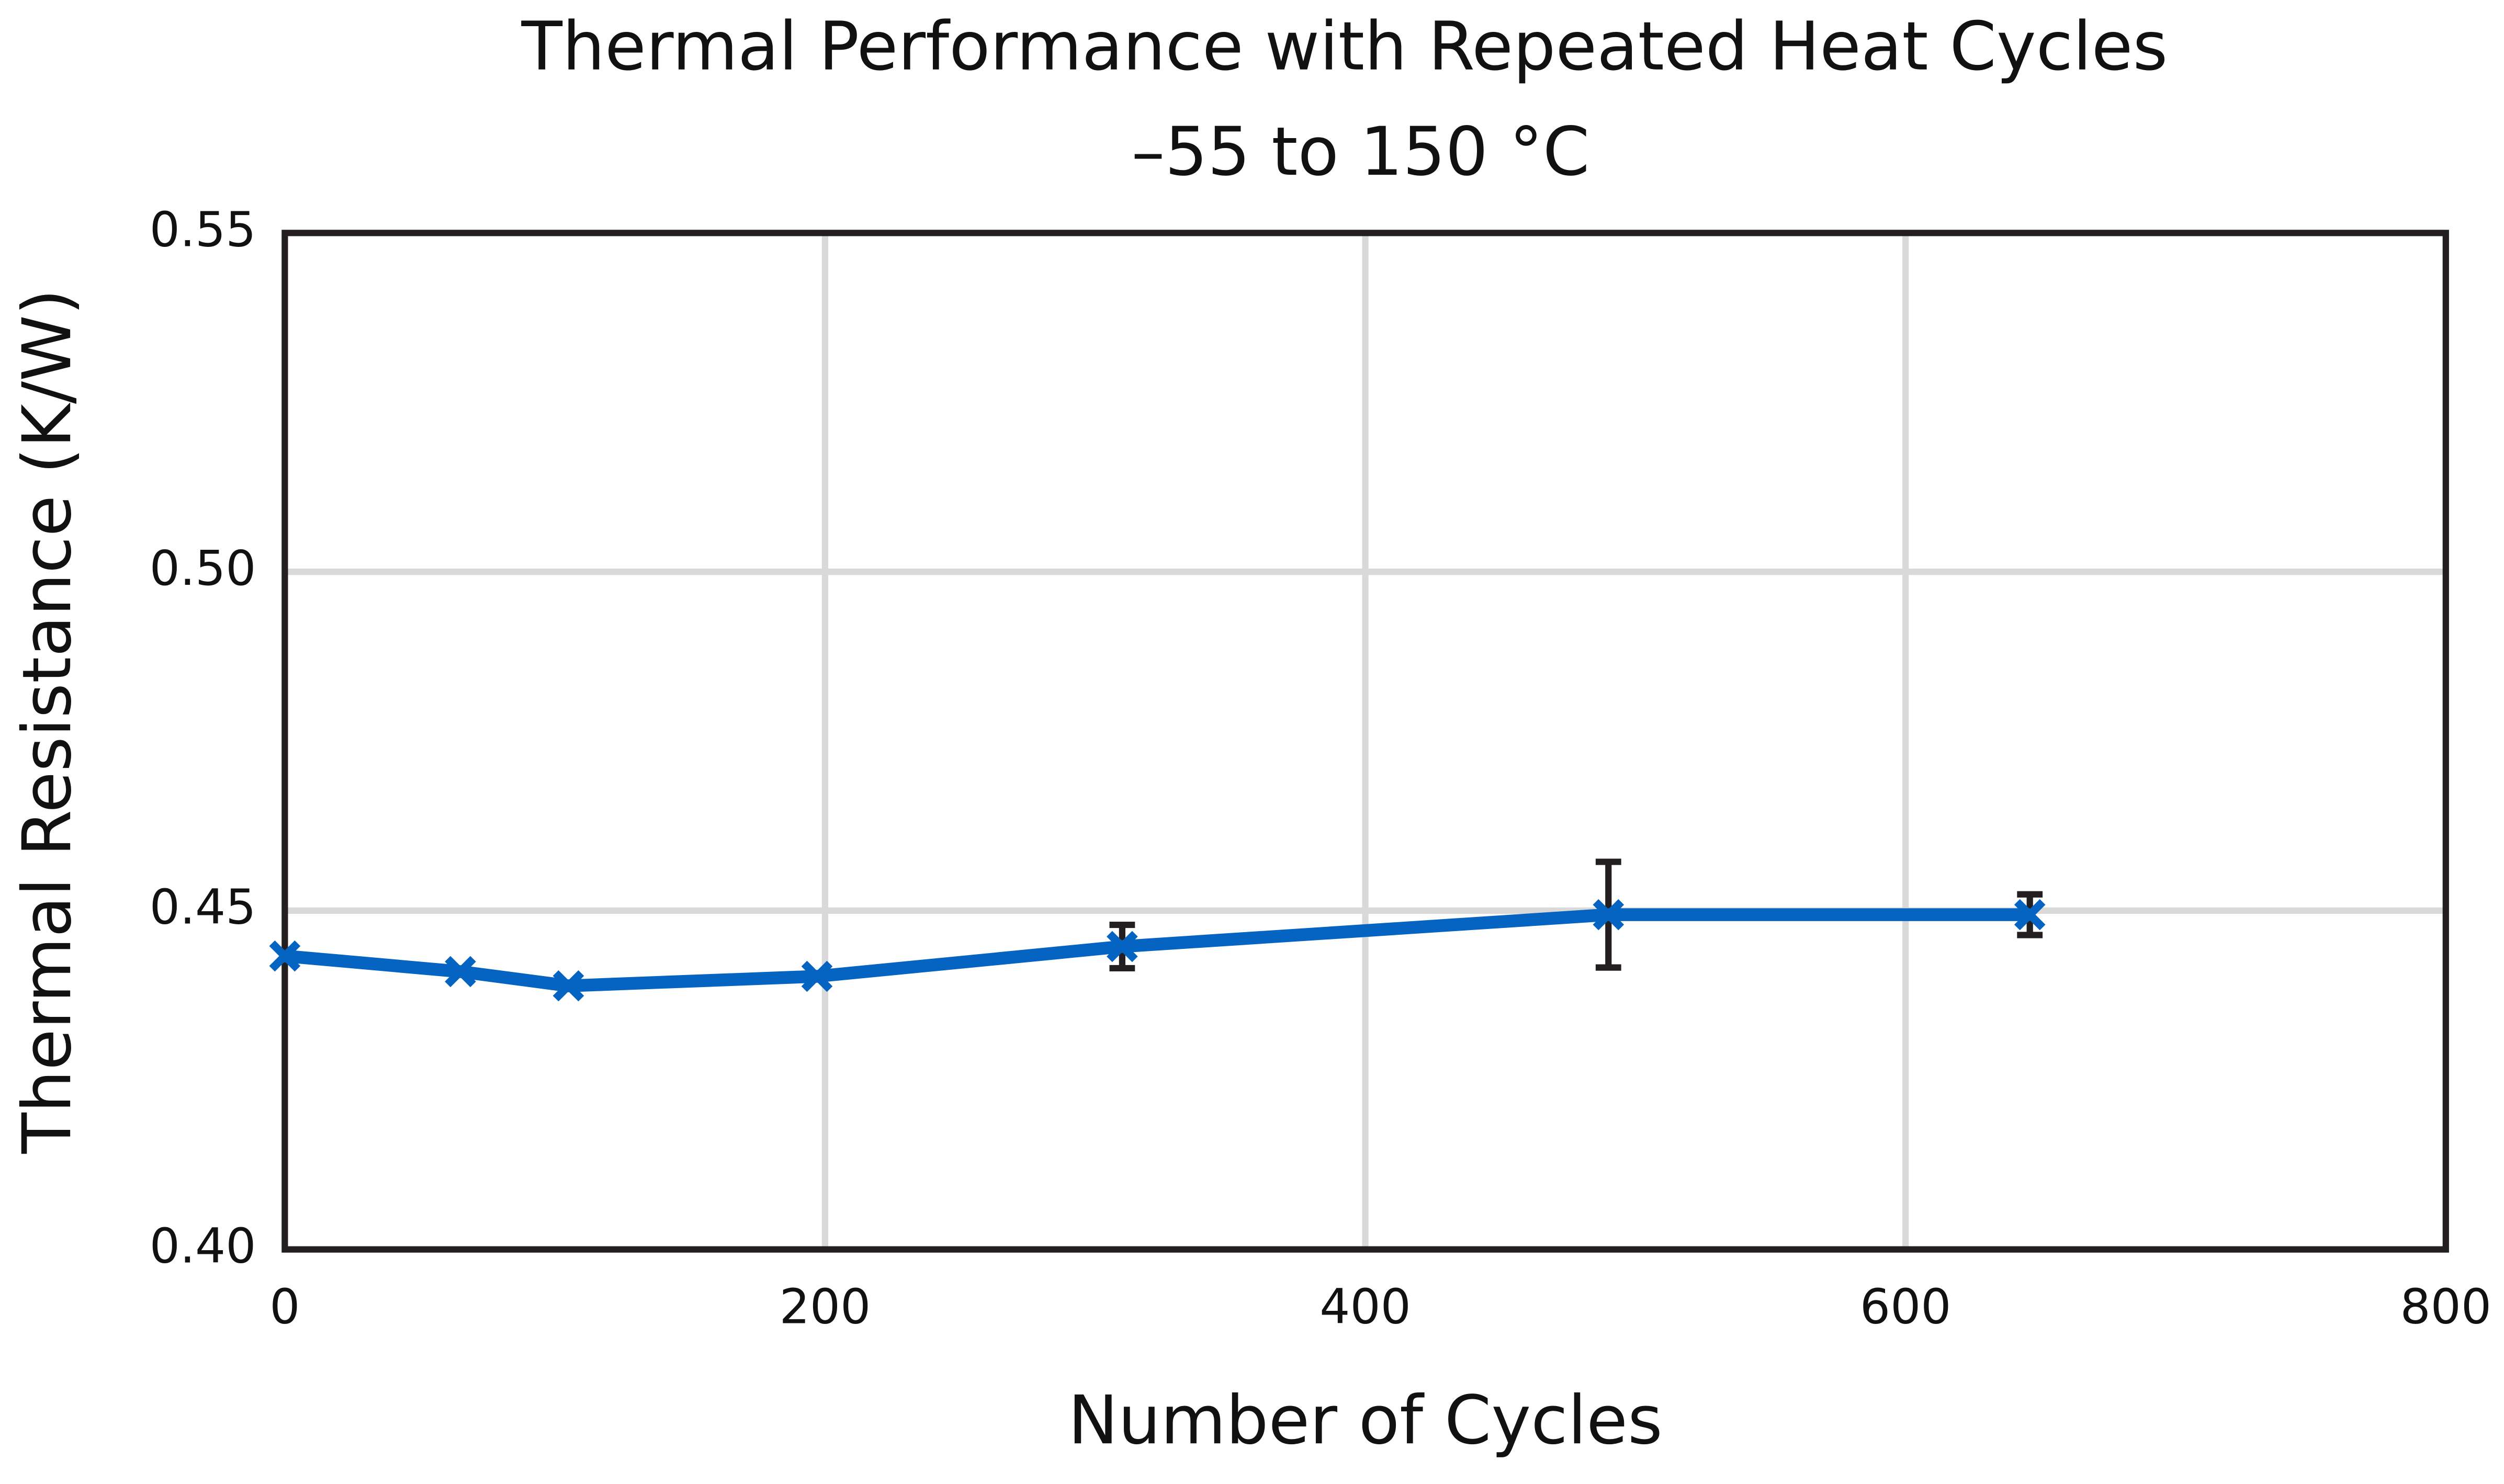 The image size is (2504, 1484). I want to click on data-line, so click(1157, 950).